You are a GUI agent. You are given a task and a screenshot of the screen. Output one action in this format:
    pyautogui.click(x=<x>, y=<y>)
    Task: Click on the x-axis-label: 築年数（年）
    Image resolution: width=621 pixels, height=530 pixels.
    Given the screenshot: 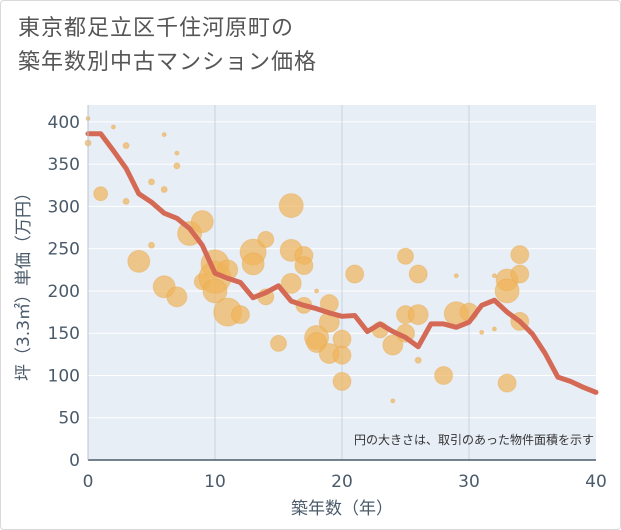 What is the action you would take?
    pyautogui.click(x=342, y=509)
    